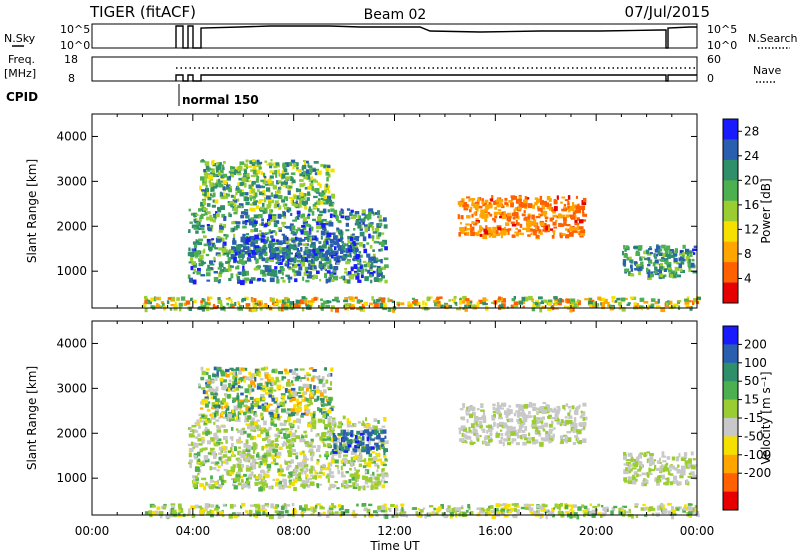  Describe the element at coordinates (748, 254) in the screenshot. I see `colorbar-tick-label: 8` at that location.